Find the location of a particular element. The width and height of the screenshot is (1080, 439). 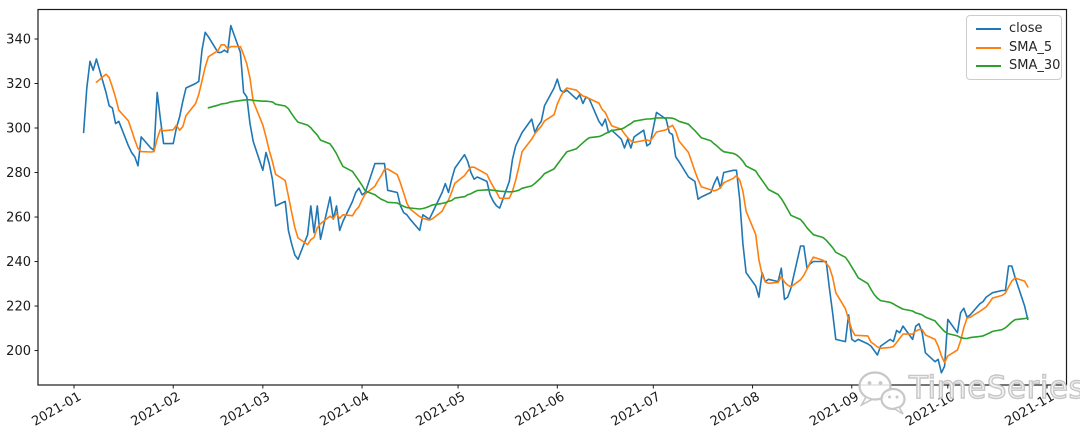

y-tick-label: 300 is located at coordinates (18, 129).